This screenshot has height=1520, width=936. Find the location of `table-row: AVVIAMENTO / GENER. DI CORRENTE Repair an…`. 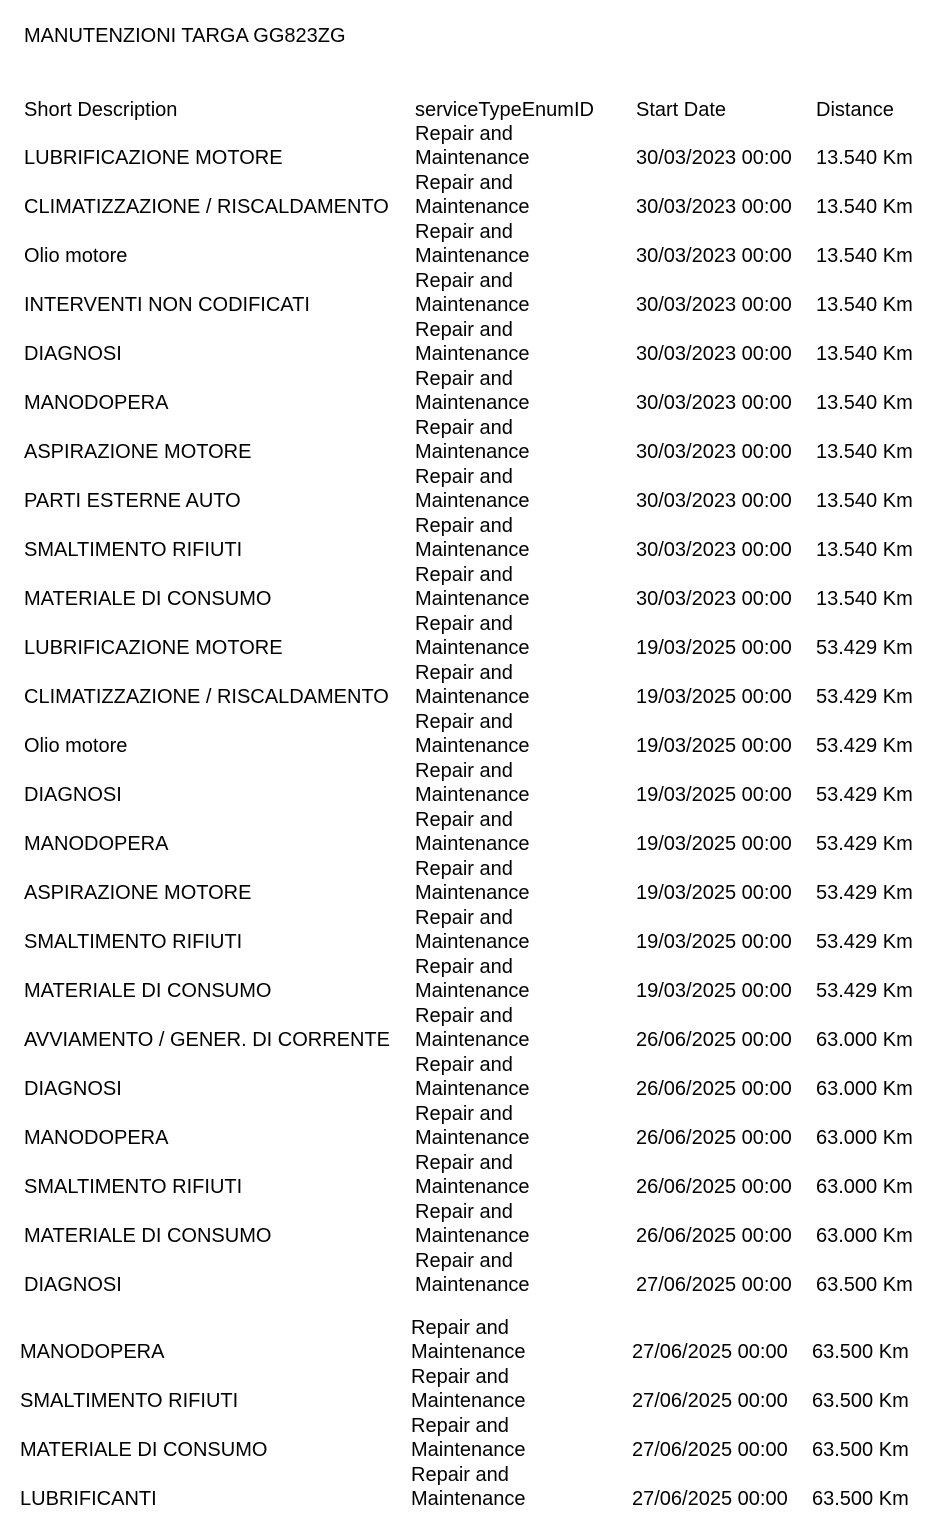

table-row: AVVIAMENTO / GENER. DI CORRENTE Repair an… is located at coordinates (468, 1028).